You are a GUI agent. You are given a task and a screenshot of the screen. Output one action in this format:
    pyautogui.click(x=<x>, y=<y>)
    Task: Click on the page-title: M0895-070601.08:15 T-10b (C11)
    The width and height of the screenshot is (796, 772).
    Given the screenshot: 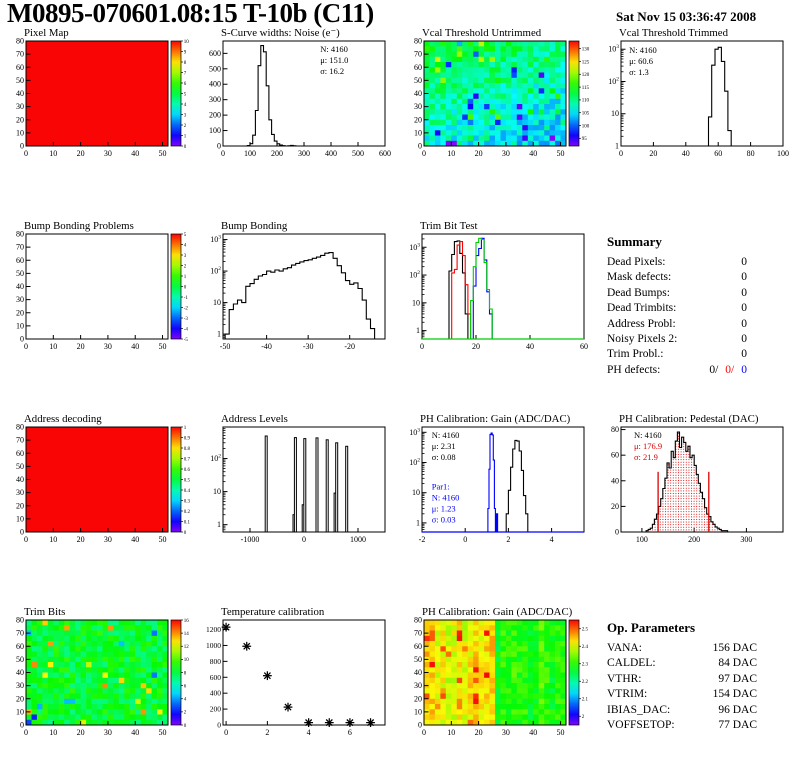 What is the action you would take?
    pyautogui.click(x=190, y=14)
    